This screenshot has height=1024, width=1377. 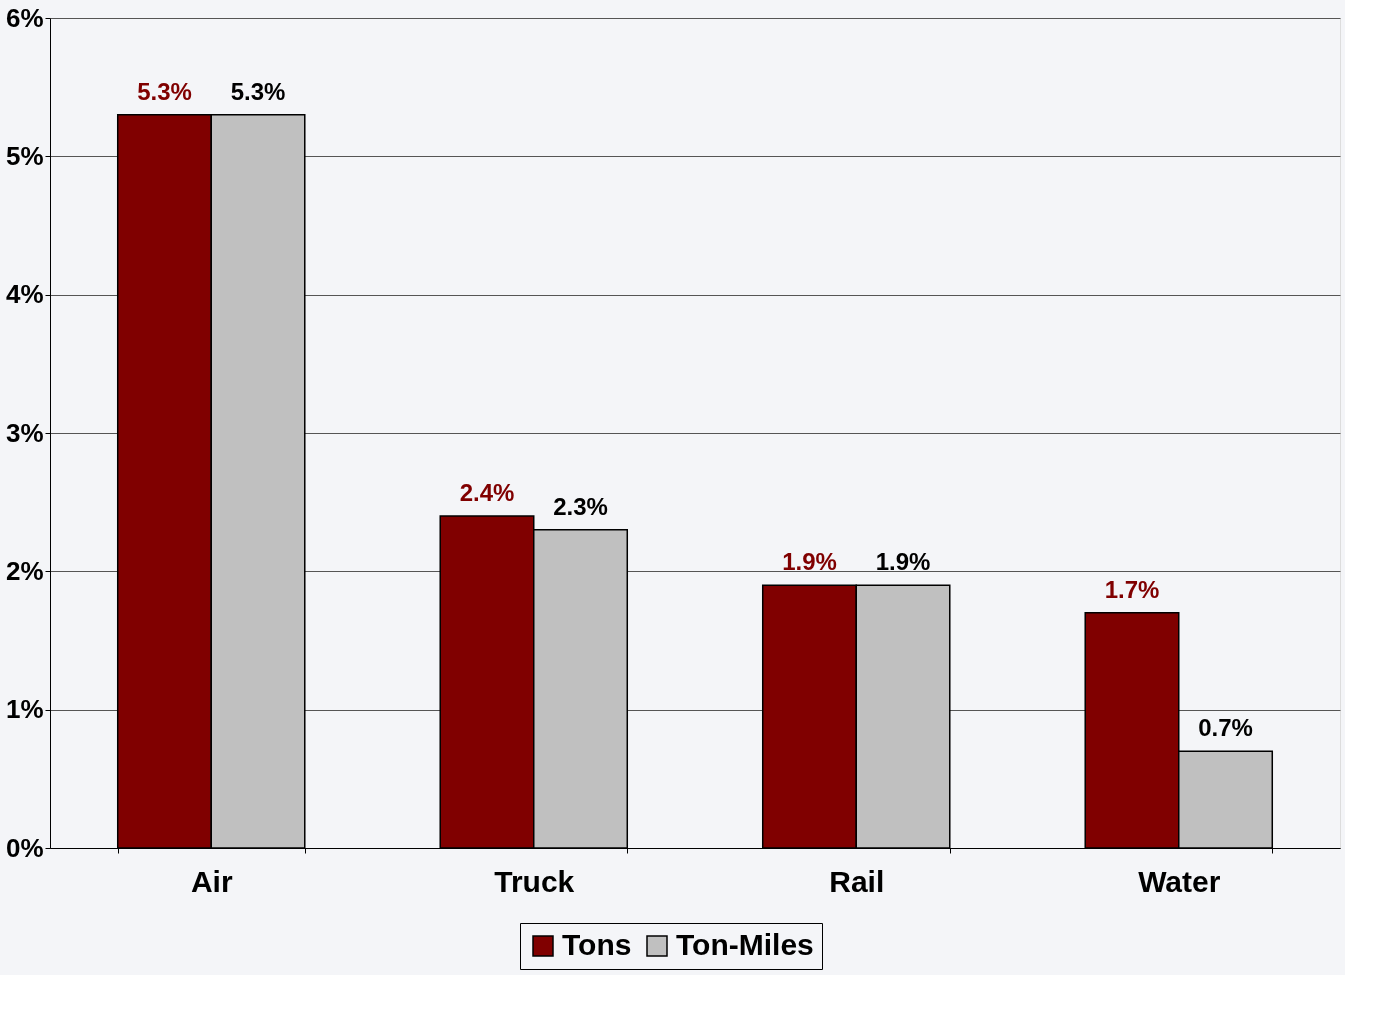 What do you see at coordinates (211, 881) in the screenshot?
I see `x-tick-label: Air` at bounding box center [211, 881].